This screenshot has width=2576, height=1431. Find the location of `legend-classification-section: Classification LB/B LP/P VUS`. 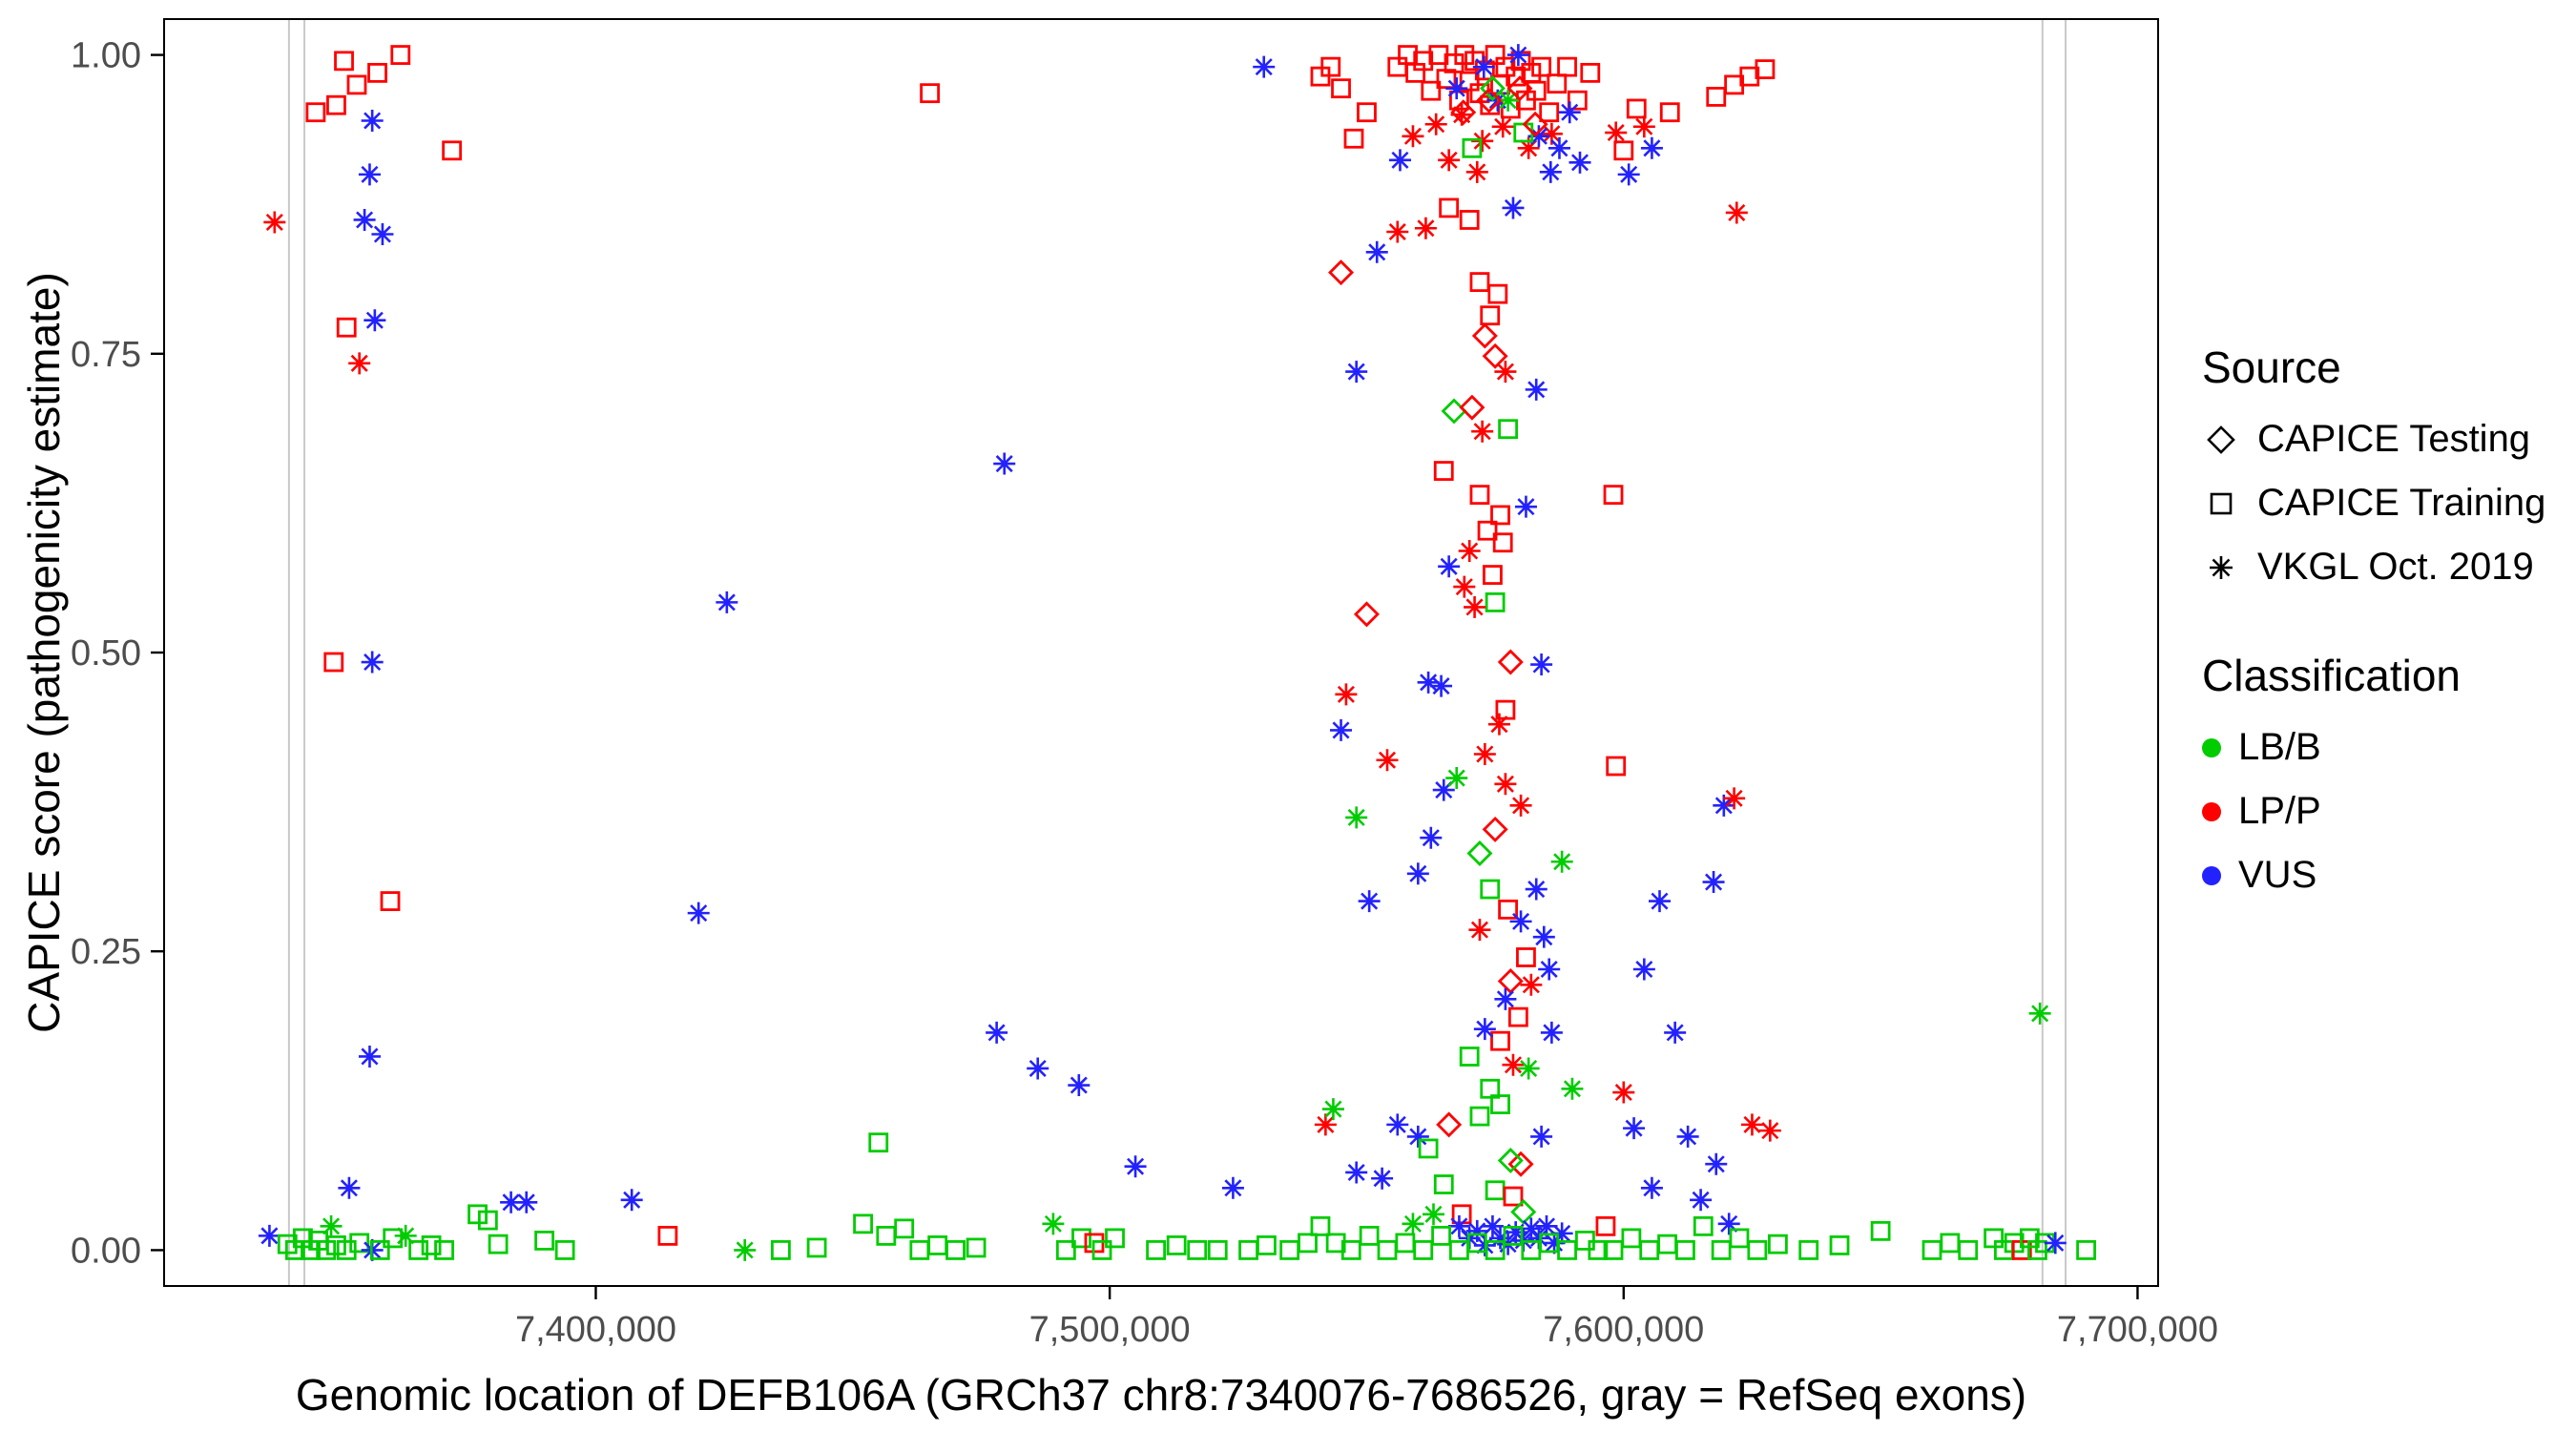

legend-classification-section: Classification LB/B LP/P VUS is located at coordinates (2373, 773).